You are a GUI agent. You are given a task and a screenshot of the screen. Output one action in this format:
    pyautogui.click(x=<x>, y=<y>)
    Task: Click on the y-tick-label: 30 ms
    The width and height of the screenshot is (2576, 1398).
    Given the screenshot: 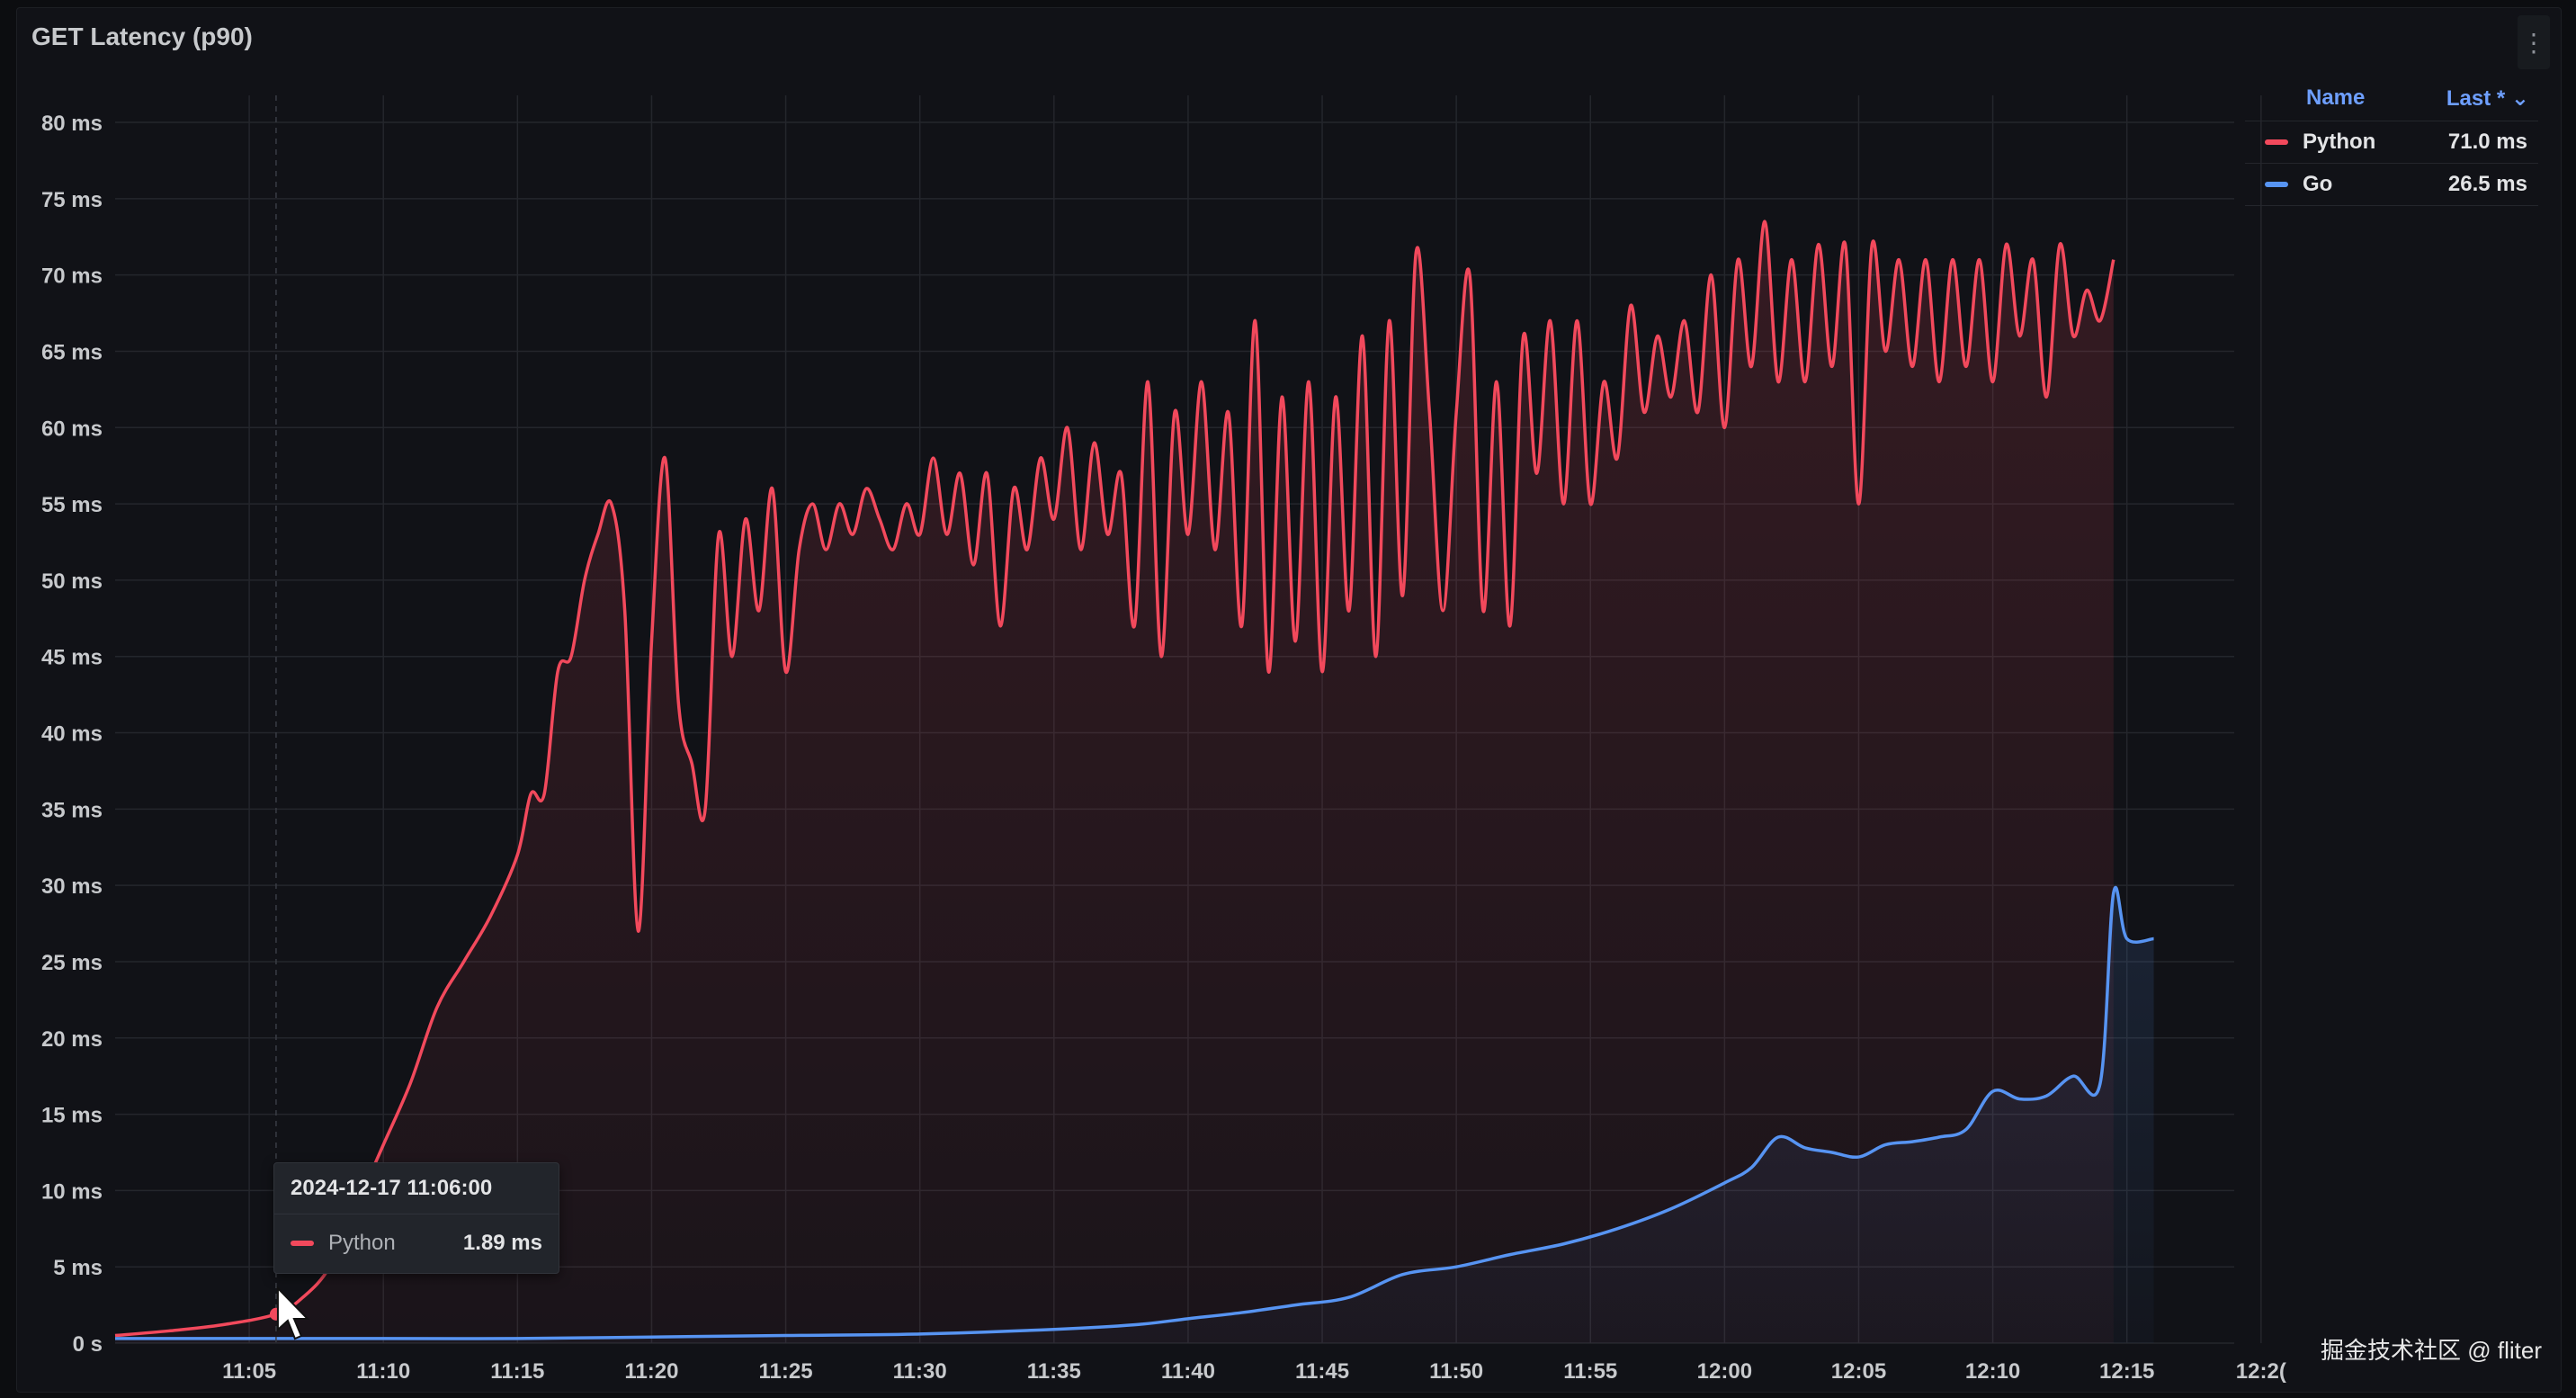 What is the action you would take?
    pyautogui.click(x=72, y=886)
    